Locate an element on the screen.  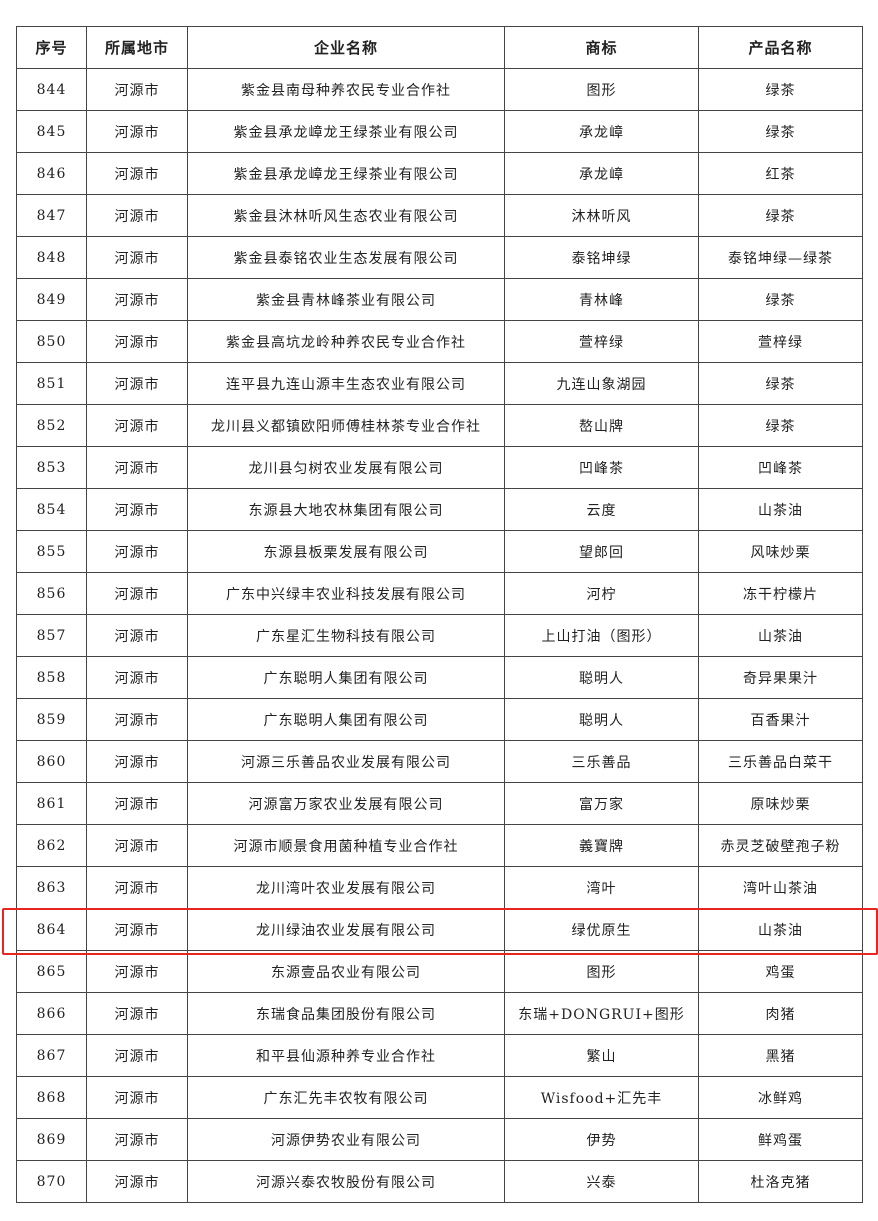
cell-col-trademark: 伊势 is located at coordinates (601, 1139).